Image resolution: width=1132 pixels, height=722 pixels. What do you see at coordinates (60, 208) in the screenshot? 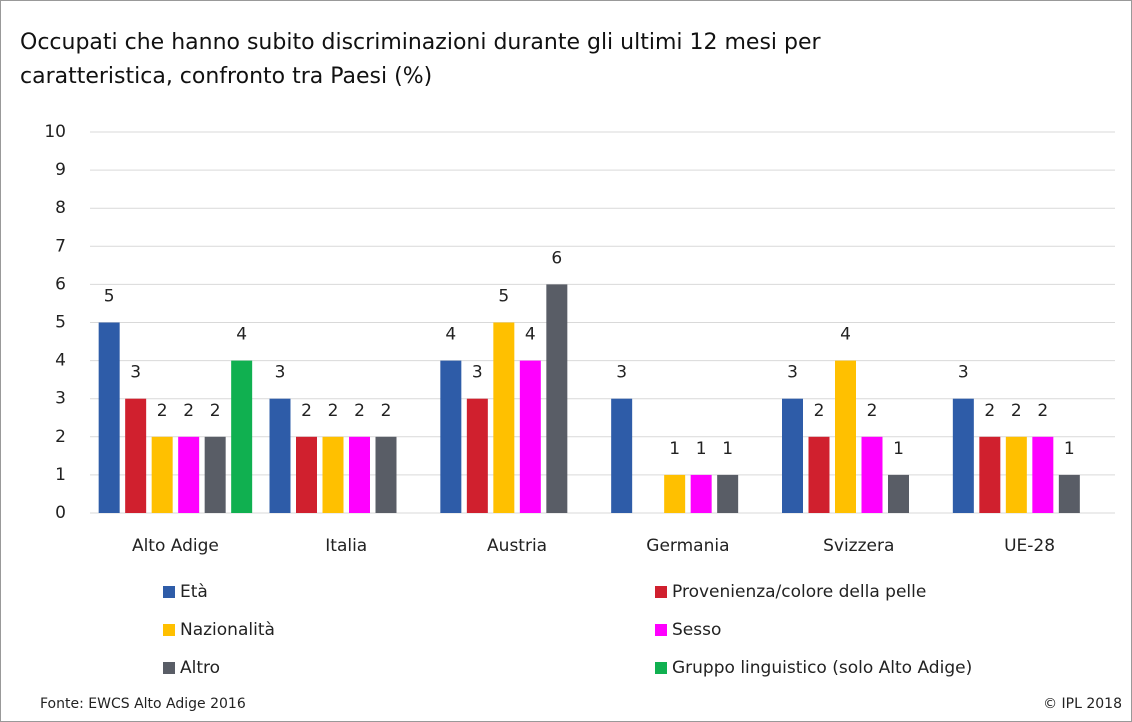
I see `y-tick-label: 8` at bounding box center [60, 208].